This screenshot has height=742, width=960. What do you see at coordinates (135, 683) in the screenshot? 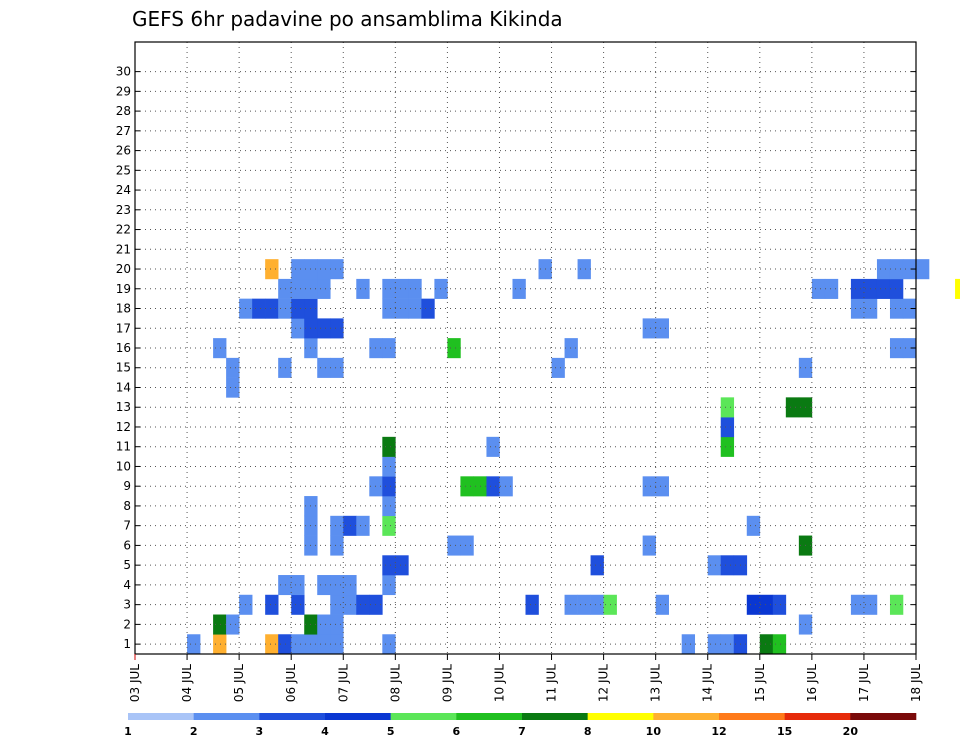
I see `x-tick-label: 03 JUL` at bounding box center [135, 683].